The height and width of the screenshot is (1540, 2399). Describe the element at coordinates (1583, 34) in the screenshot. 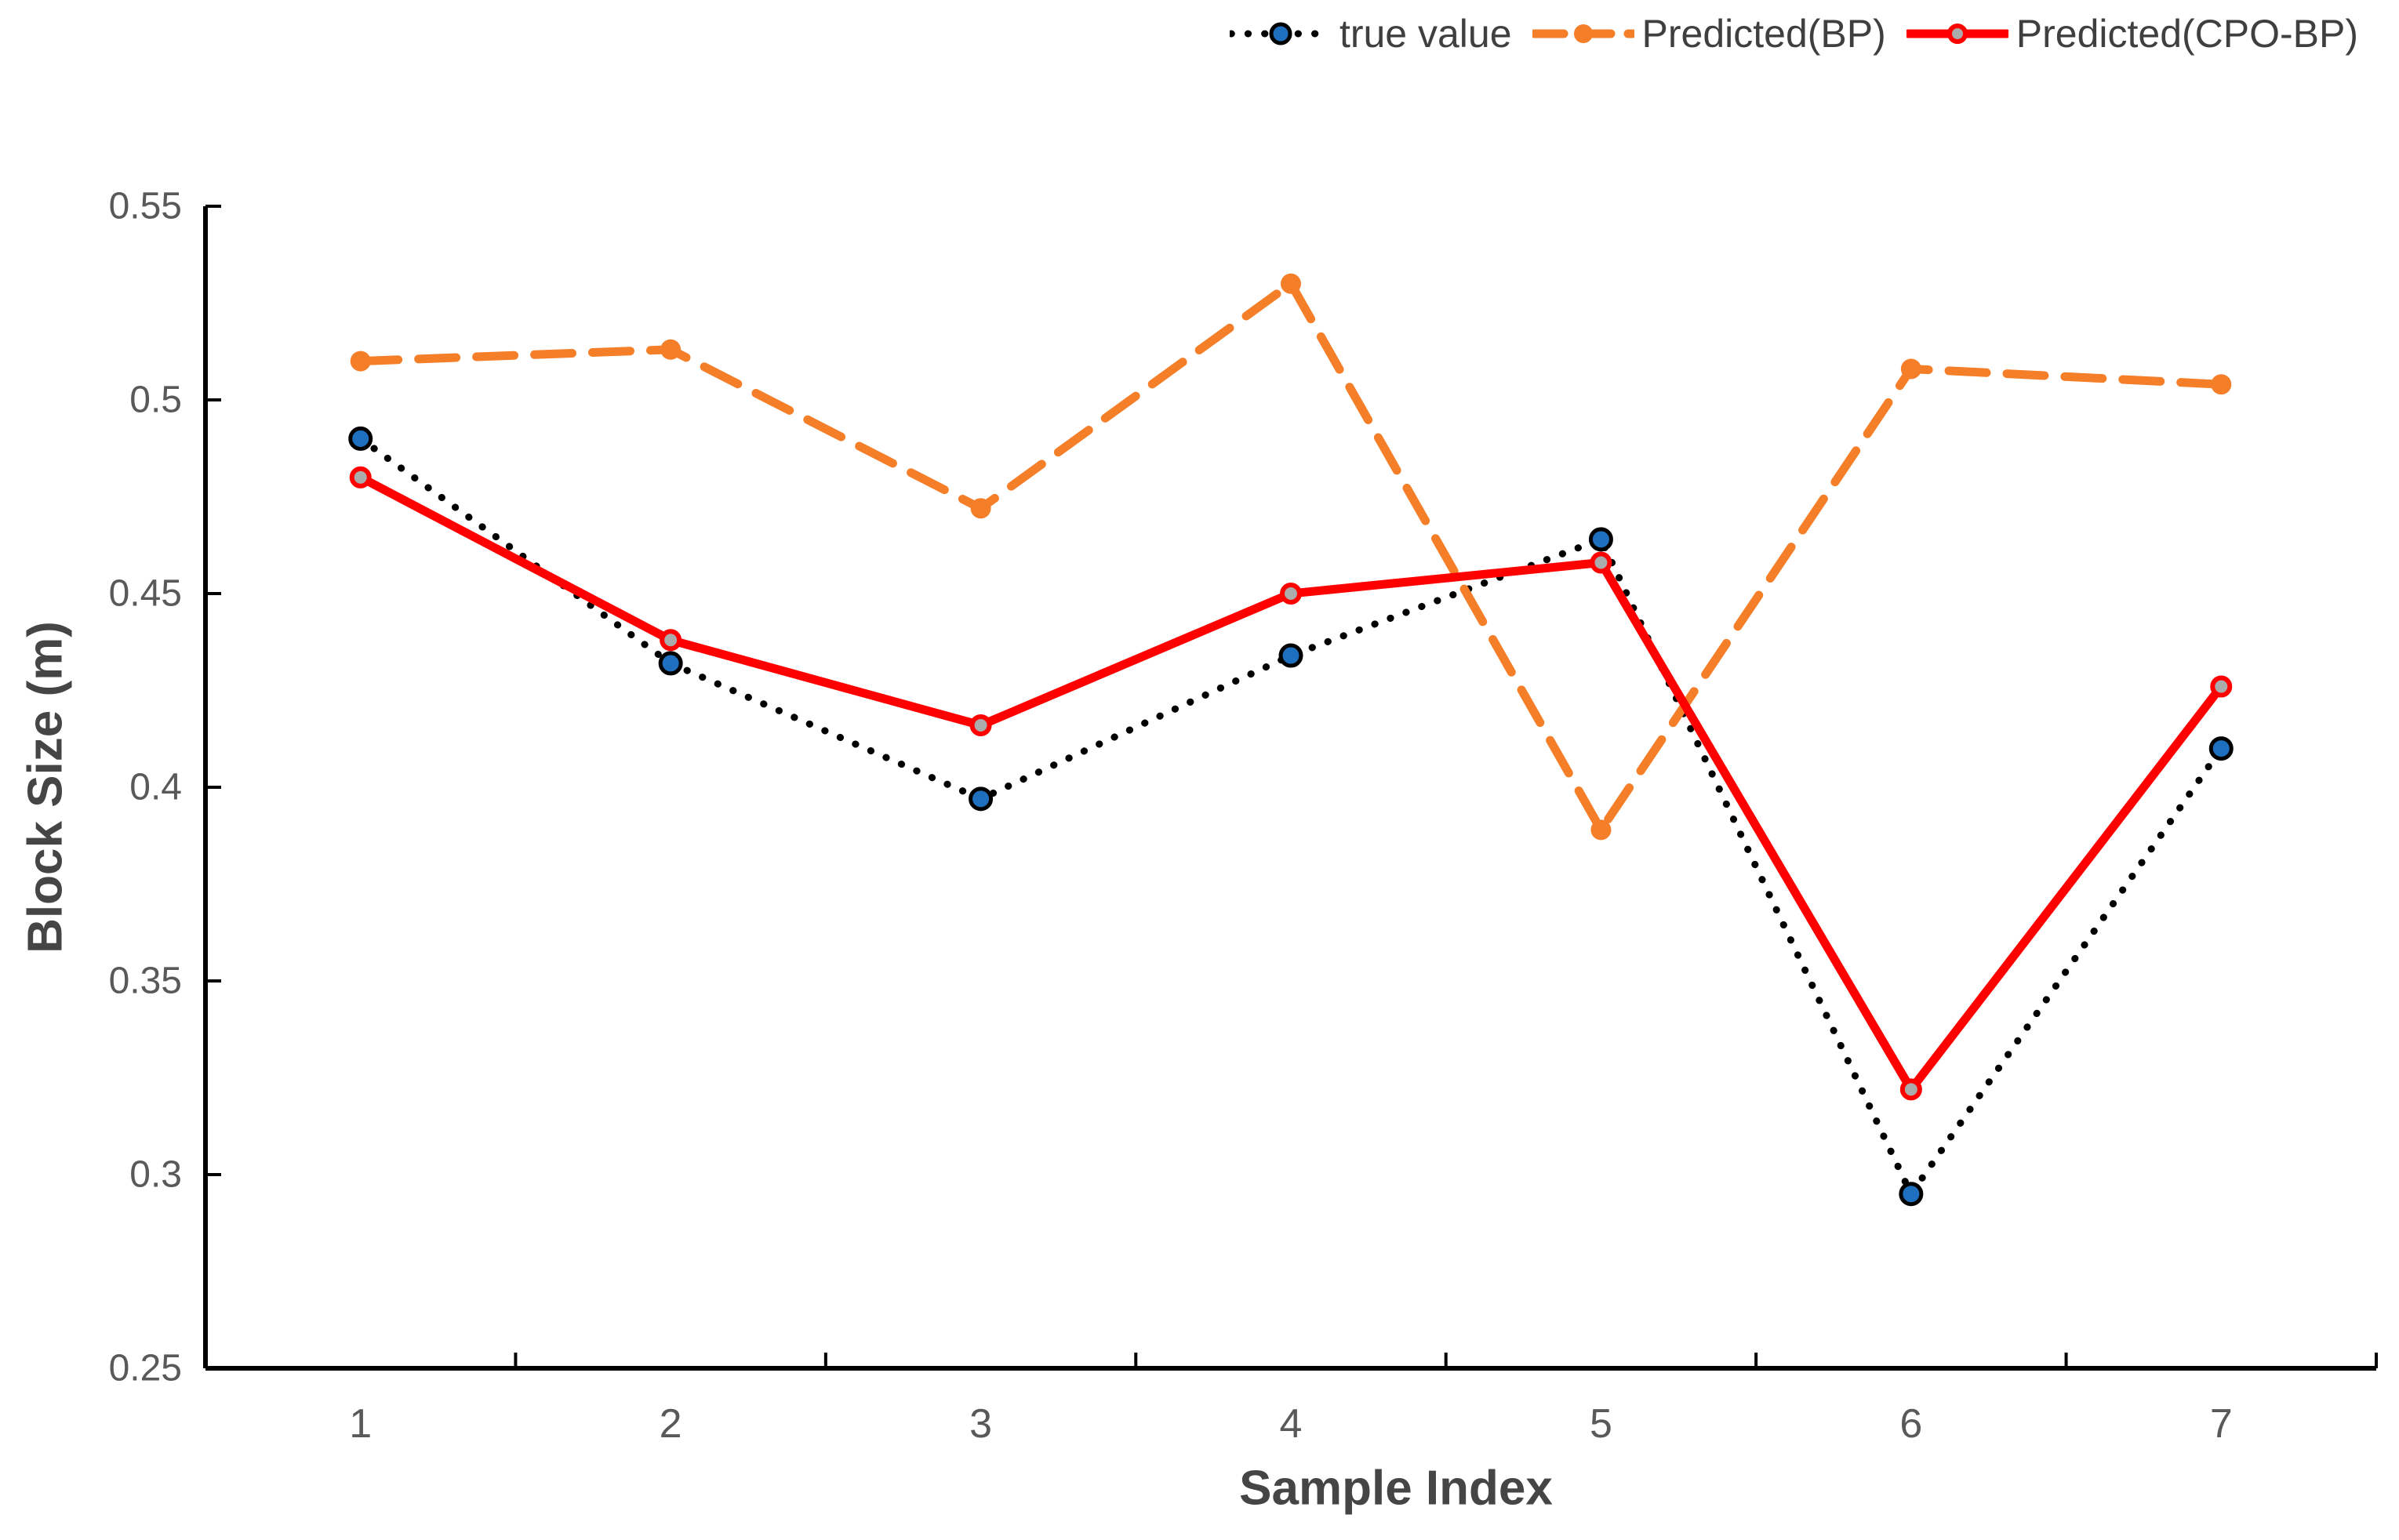

I see `legend-dashed-line-icon` at that location.